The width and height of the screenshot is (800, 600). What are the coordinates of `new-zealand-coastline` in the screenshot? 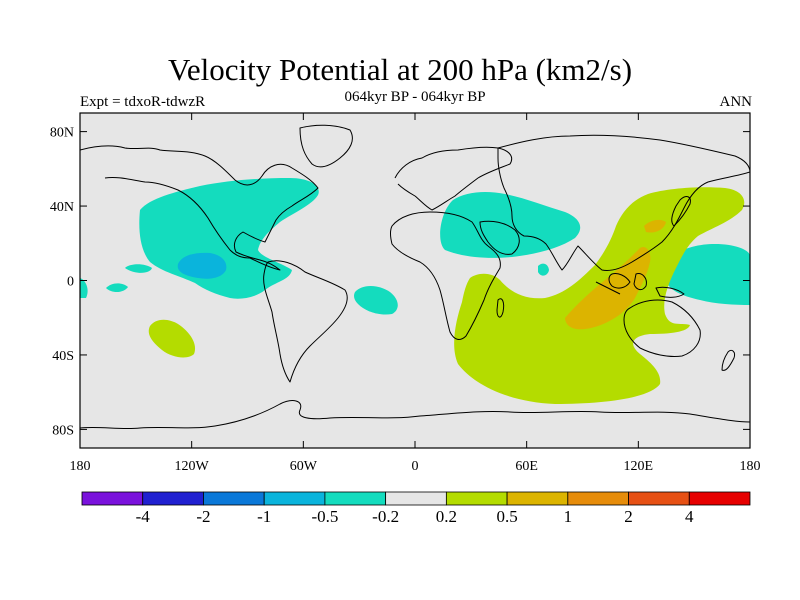 It's located at (728, 360).